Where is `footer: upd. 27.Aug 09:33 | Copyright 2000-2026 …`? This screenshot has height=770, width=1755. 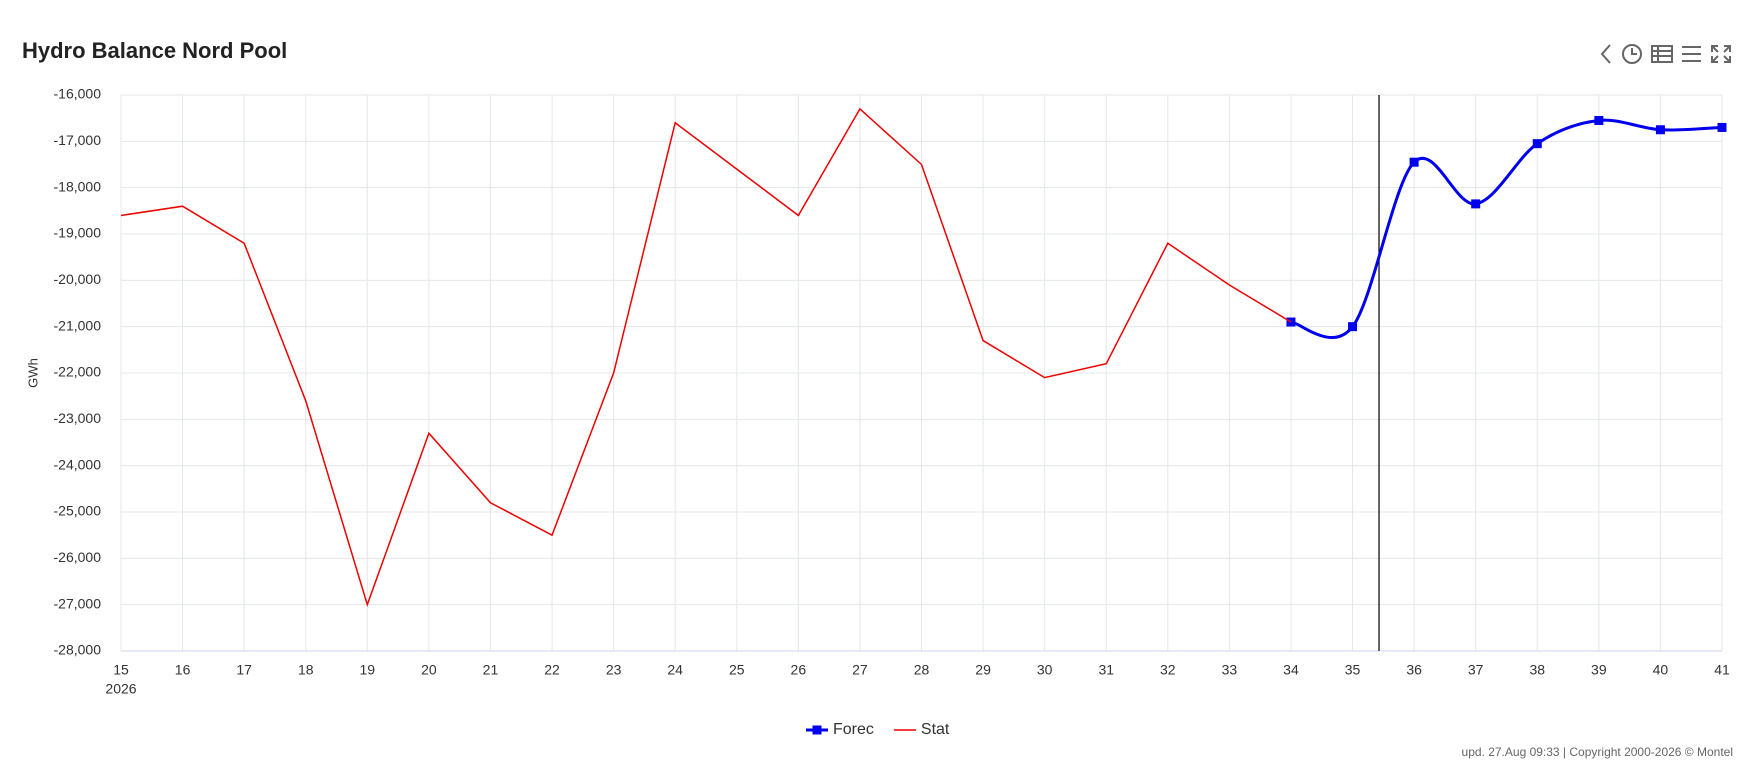 footer: upd. 27.Aug 09:33 | Copyright 2000-2026 … is located at coordinates (1597, 752).